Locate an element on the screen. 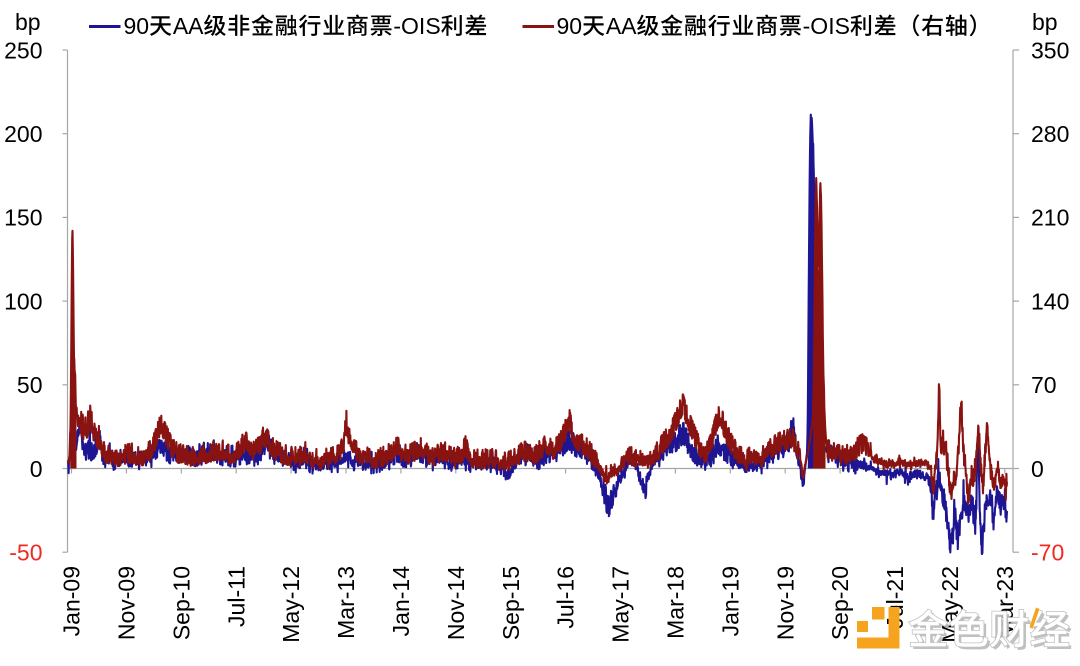 The width and height of the screenshot is (1080, 666). svg-text: Jul-16 is located at coordinates (566, 597).